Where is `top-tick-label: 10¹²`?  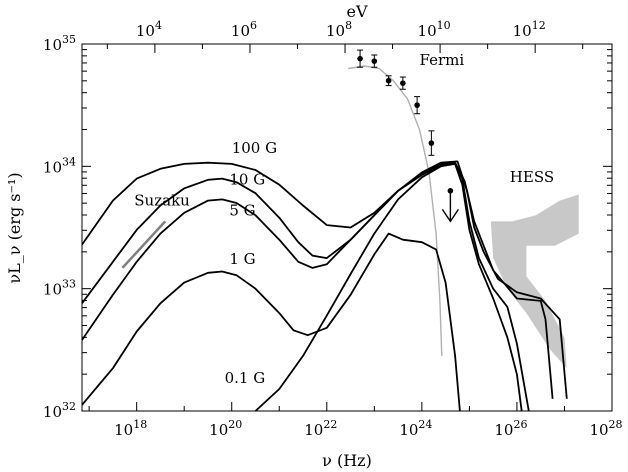
top-tick-label: 10¹² is located at coordinates (529, 29).